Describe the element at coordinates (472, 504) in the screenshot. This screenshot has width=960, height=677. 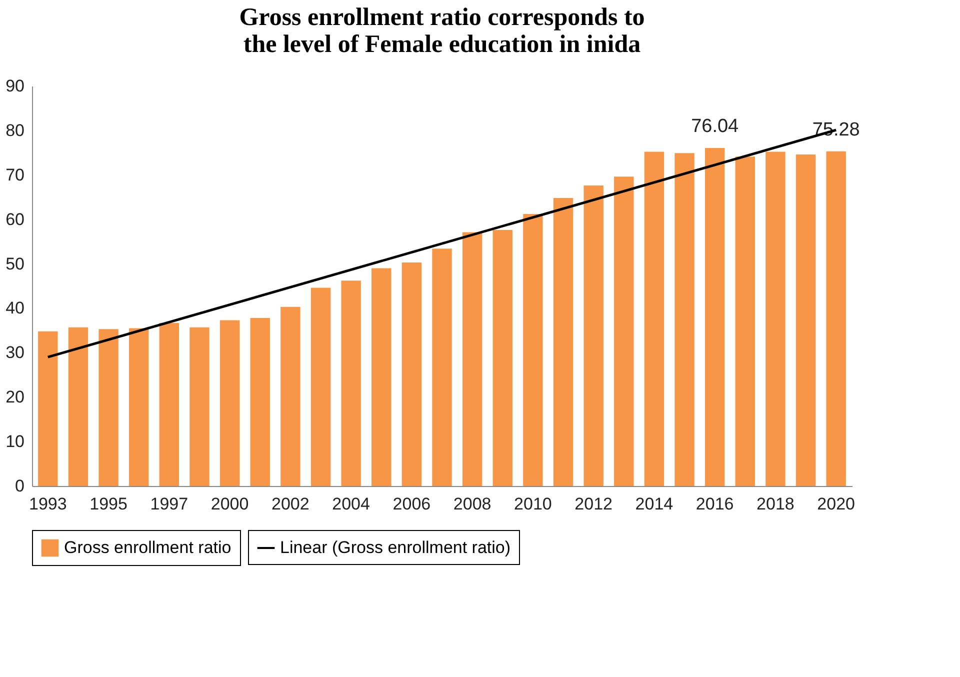
I see `x-tick-label: 2008` at that location.